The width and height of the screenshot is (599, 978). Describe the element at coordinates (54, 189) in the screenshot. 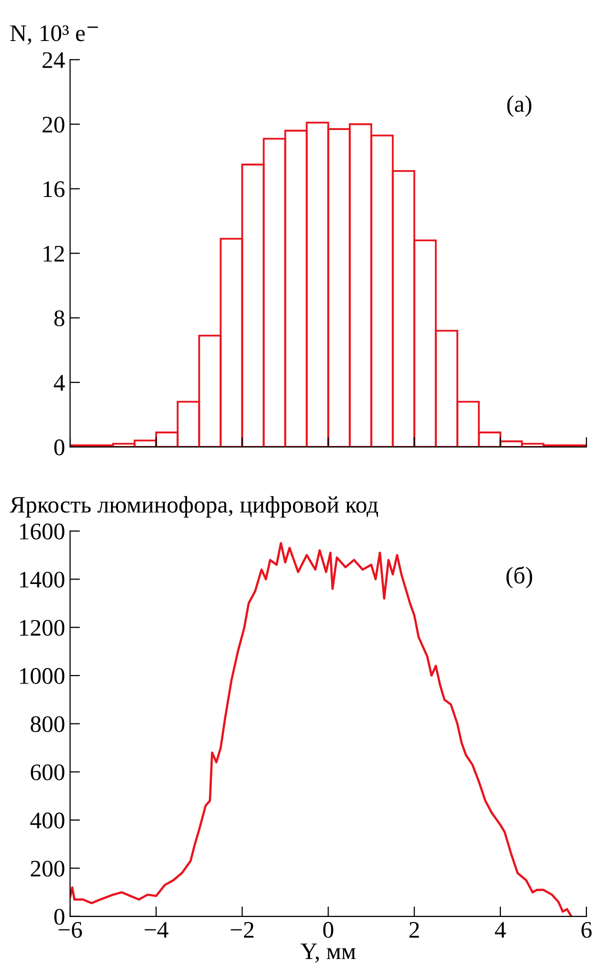

I see `y-tick-label: 16` at that location.